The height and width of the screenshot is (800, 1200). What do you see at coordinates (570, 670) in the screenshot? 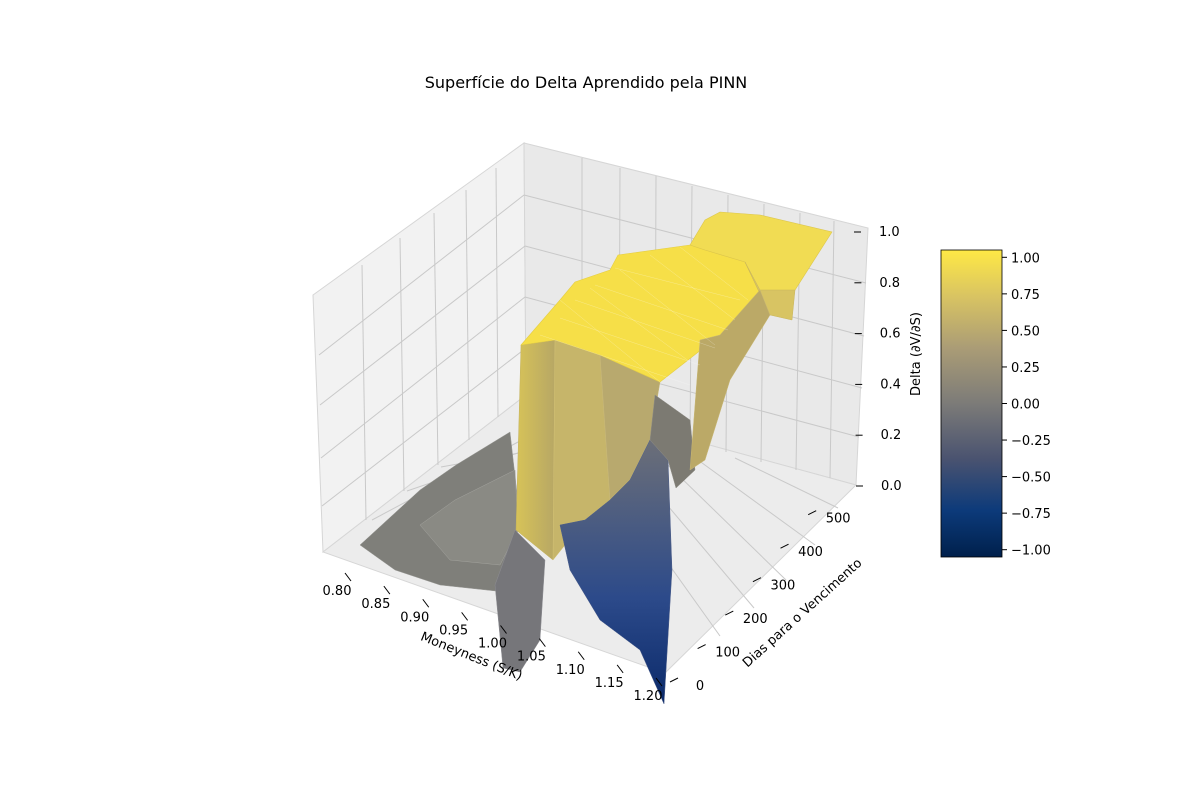
I see `x-tick-label: 1.10` at bounding box center [570, 670].